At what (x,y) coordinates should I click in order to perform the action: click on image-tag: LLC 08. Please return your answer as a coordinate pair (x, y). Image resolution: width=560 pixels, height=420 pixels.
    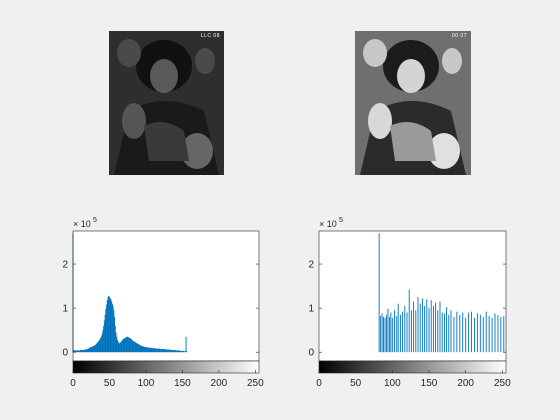
    Looking at the image, I should click on (210, 36).